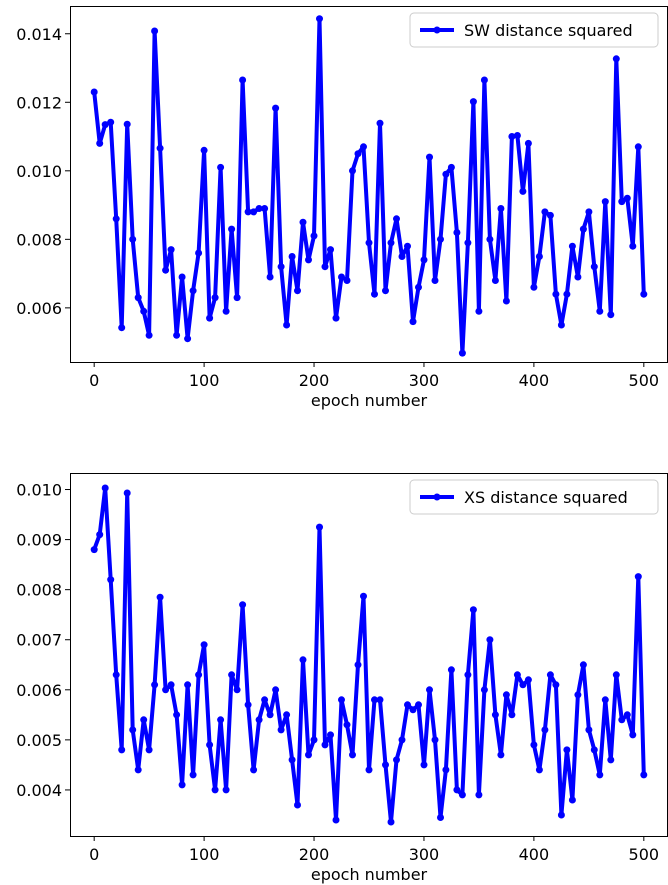  Describe the element at coordinates (204, 854) in the screenshot. I see `x-tick-label: 100` at that location.